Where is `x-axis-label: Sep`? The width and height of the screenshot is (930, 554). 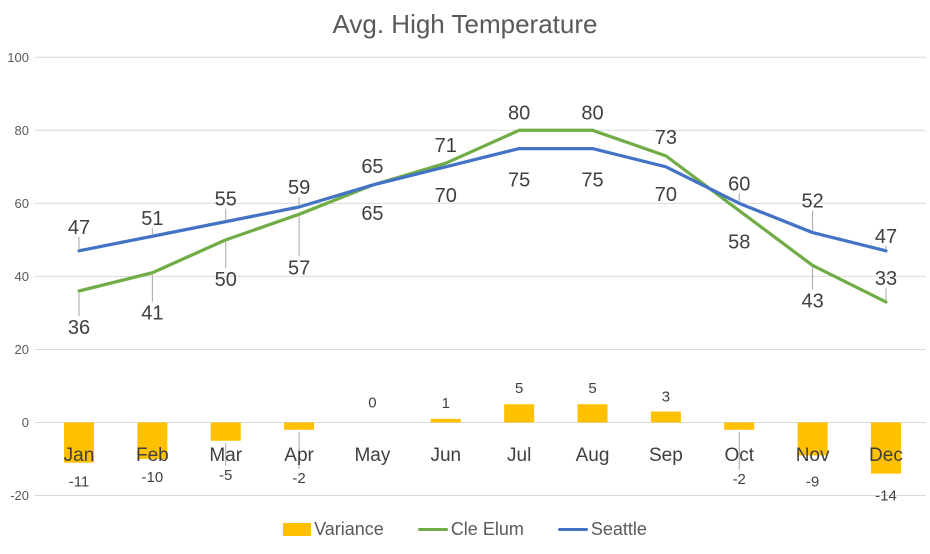
x-axis-label: Sep is located at coordinates (666, 455).